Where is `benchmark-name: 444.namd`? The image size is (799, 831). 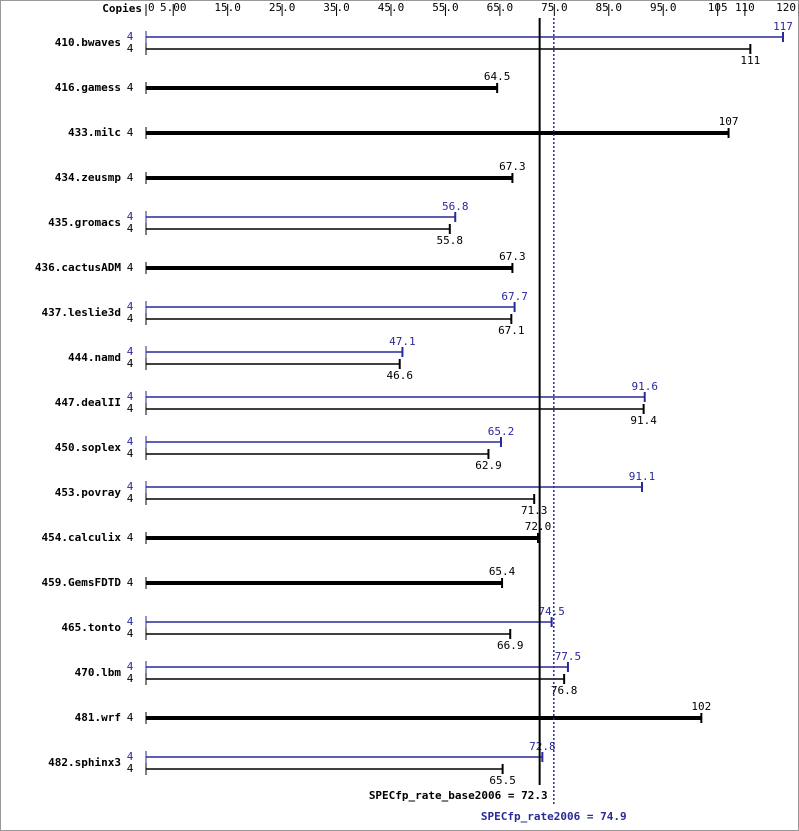 benchmark-name: 444.namd is located at coordinates (94, 357).